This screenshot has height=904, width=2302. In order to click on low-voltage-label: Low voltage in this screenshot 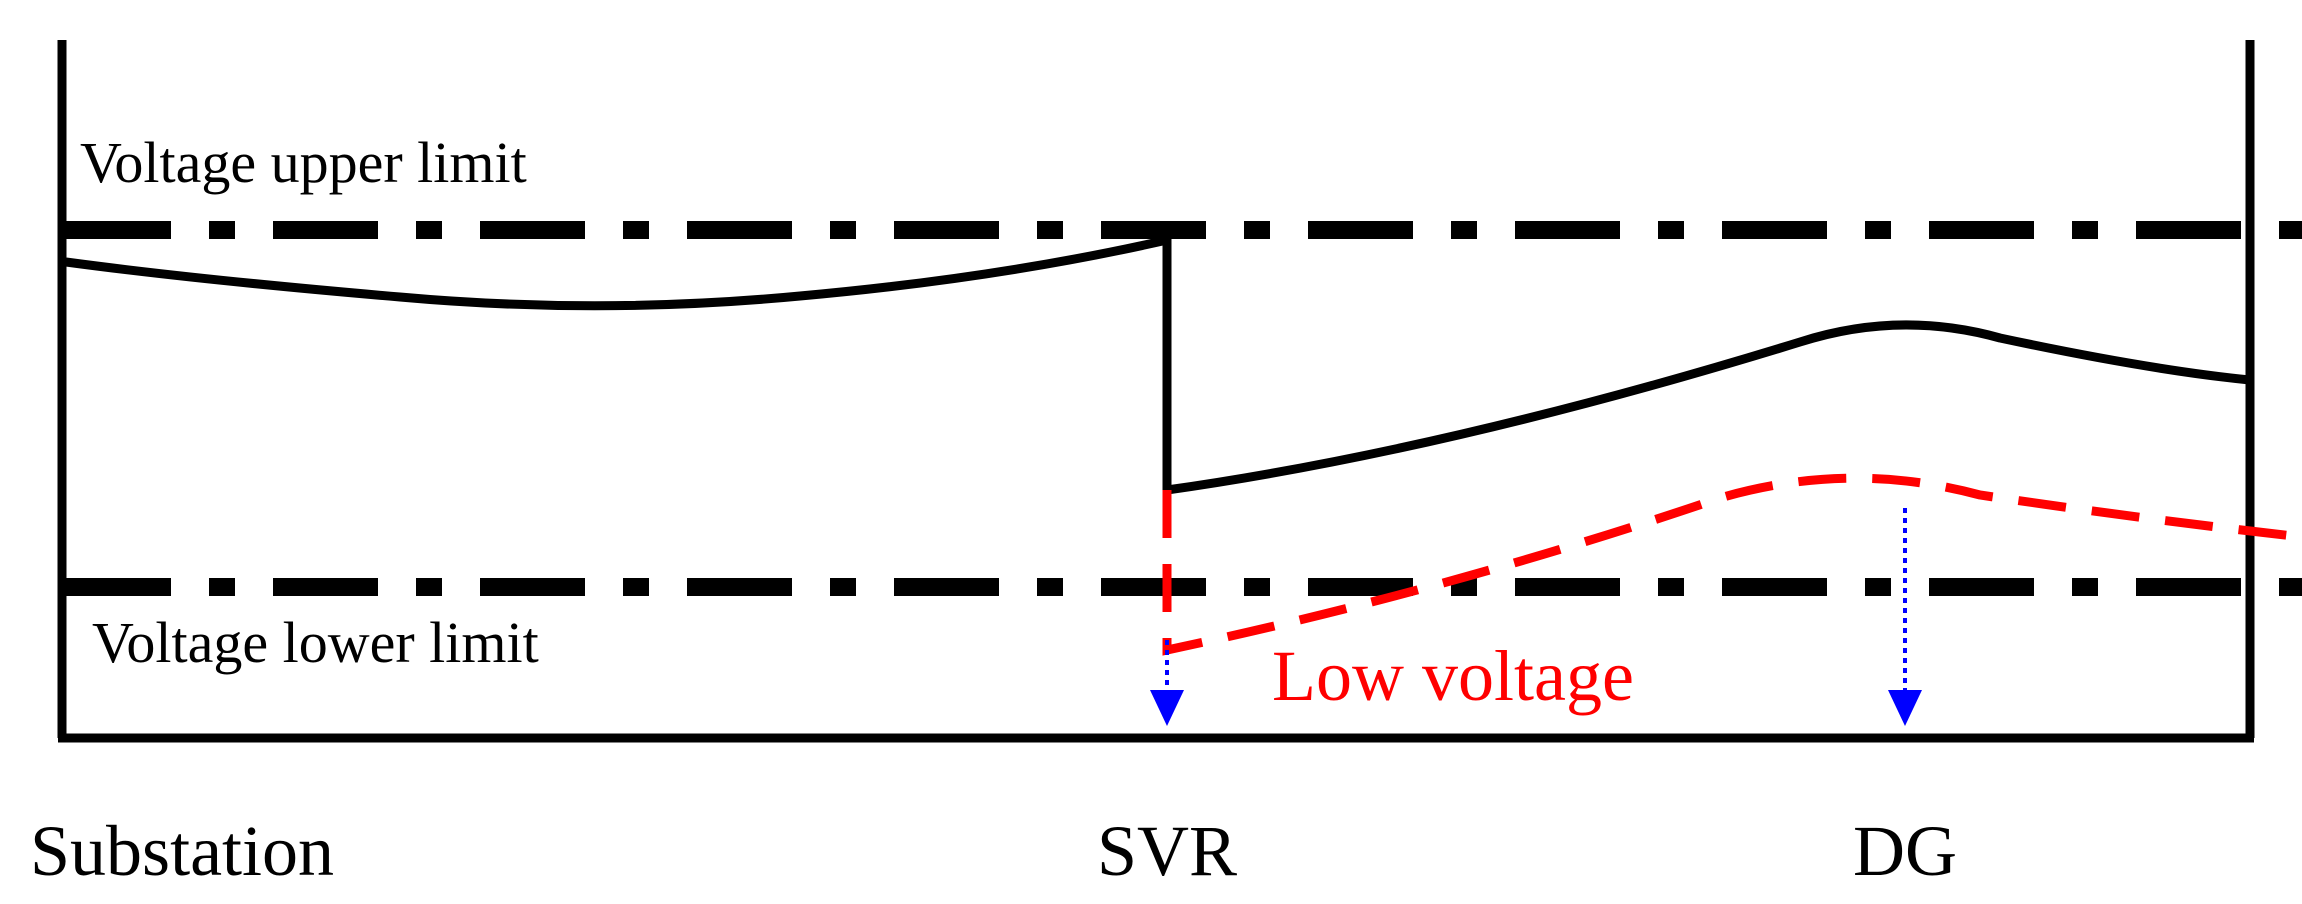, I will do `click(1453, 676)`.